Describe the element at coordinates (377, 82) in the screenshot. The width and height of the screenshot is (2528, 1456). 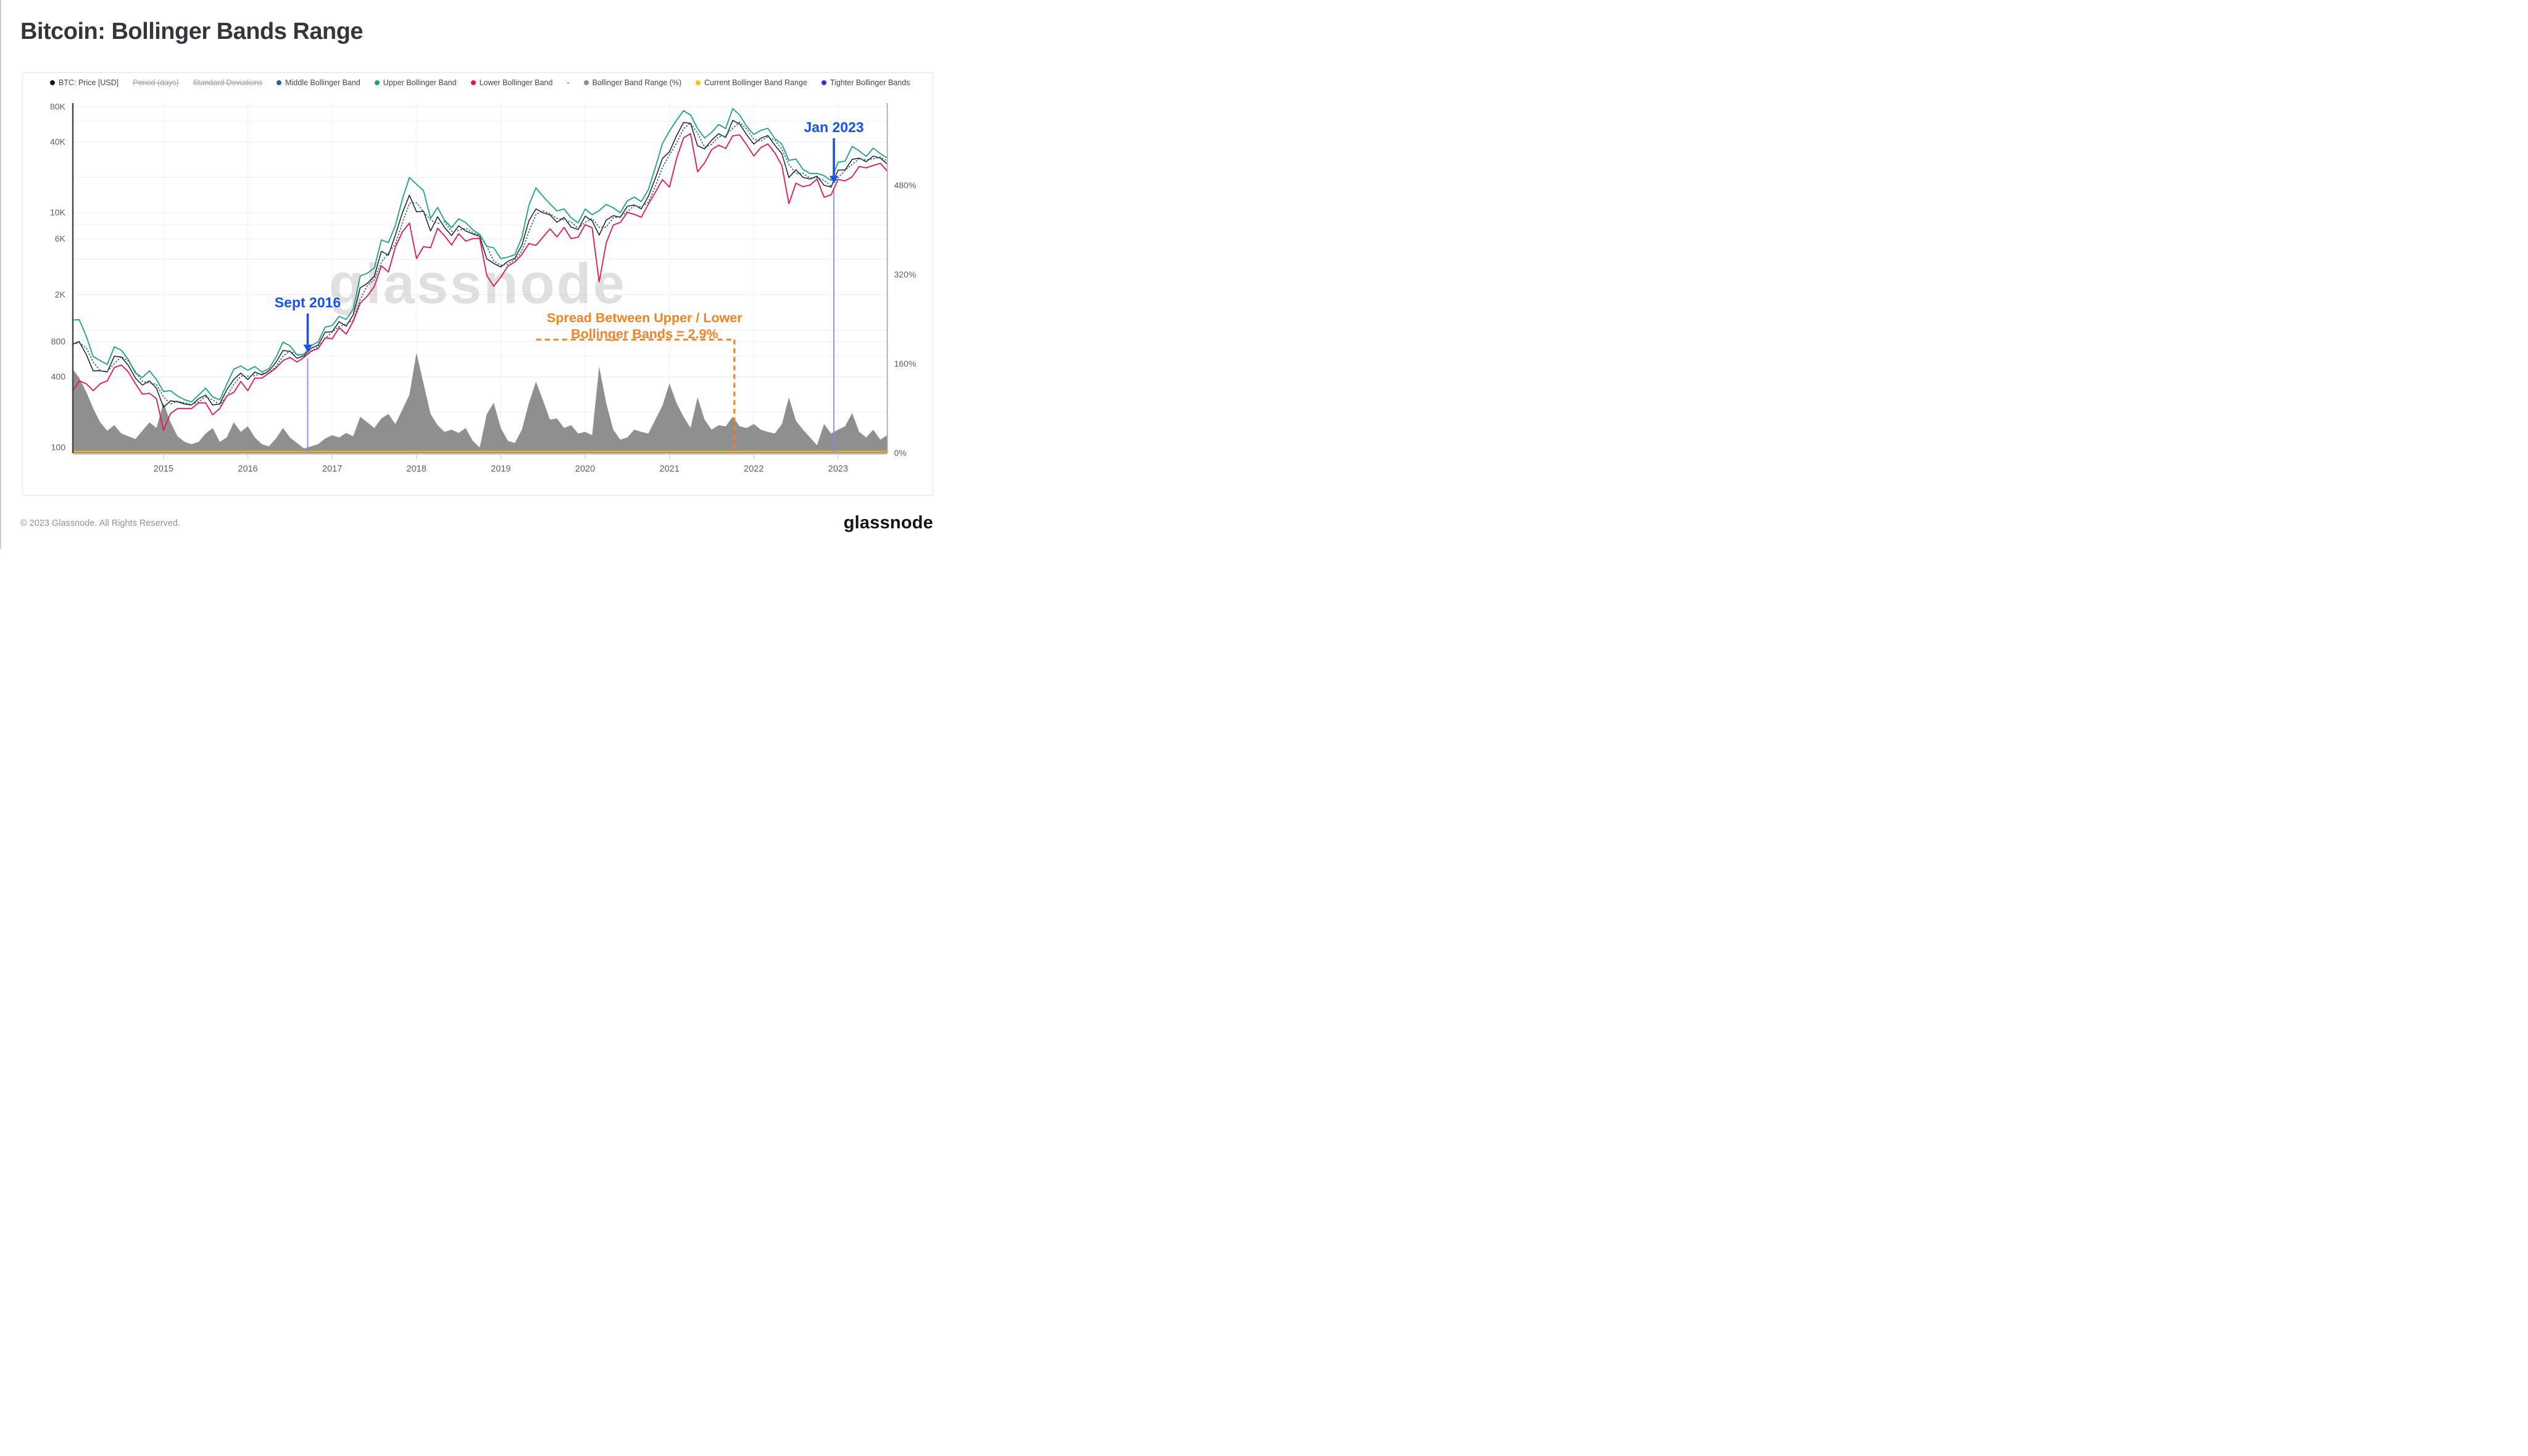
I see `upper-bollinger-band-dot-icon` at that location.